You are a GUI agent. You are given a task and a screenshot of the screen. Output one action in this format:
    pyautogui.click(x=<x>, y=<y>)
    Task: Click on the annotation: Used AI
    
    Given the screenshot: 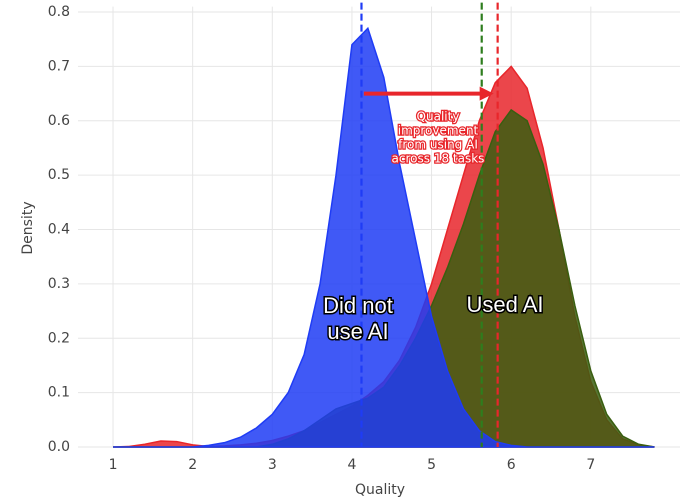 What is the action you would take?
    pyautogui.click(x=504, y=304)
    